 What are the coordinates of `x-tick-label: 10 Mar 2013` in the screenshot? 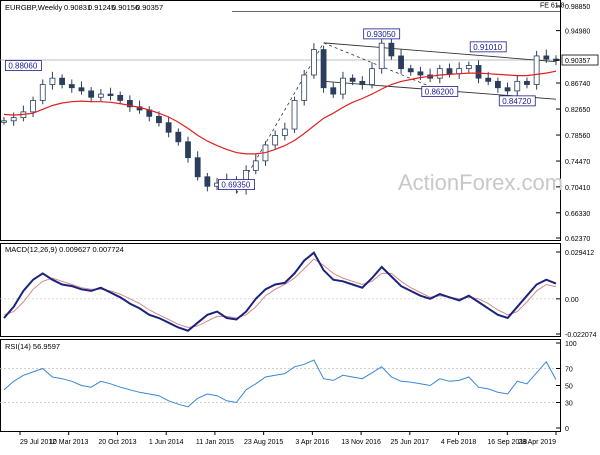 It's located at (68, 442).